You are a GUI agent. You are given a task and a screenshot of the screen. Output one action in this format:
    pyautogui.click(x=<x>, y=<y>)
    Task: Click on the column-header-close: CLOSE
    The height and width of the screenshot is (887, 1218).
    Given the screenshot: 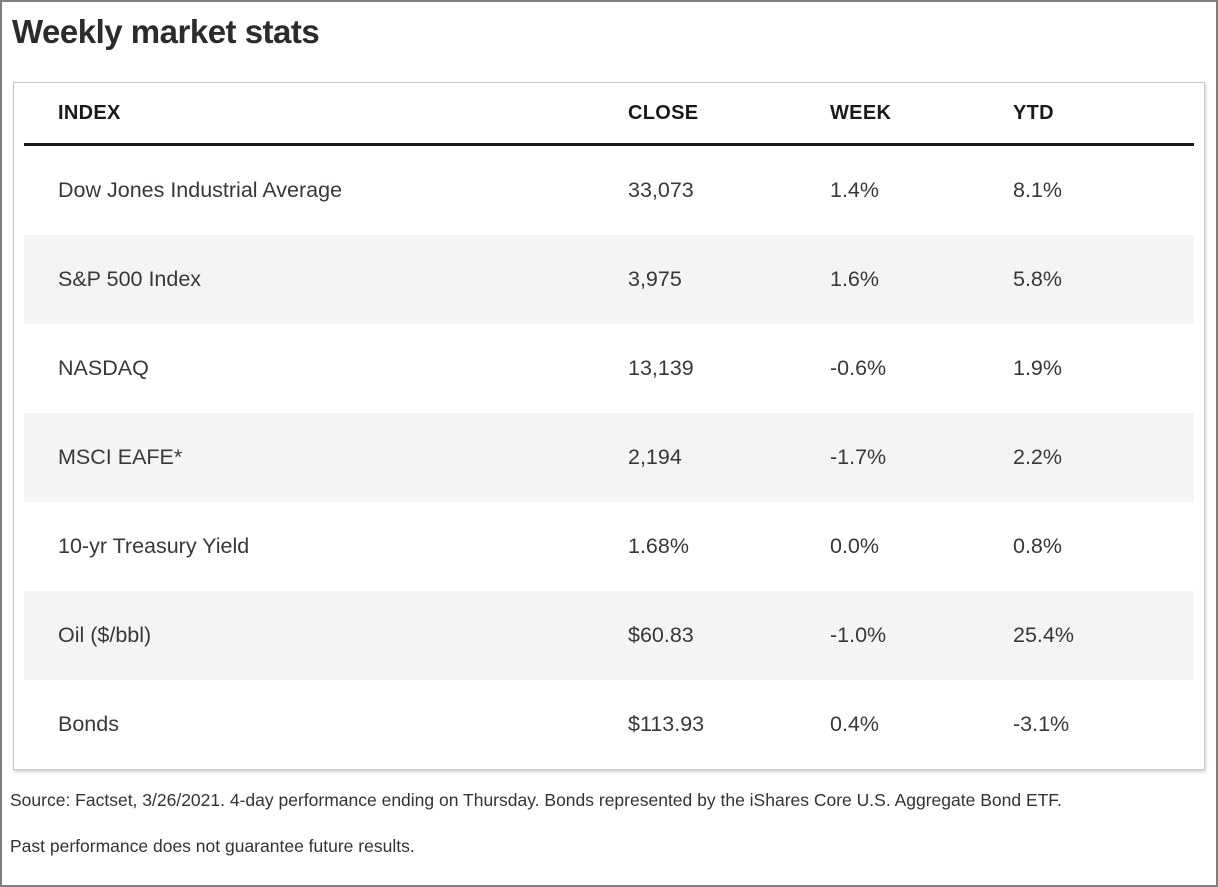 What is the action you would take?
    pyautogui.click(x=729, y=114)
    